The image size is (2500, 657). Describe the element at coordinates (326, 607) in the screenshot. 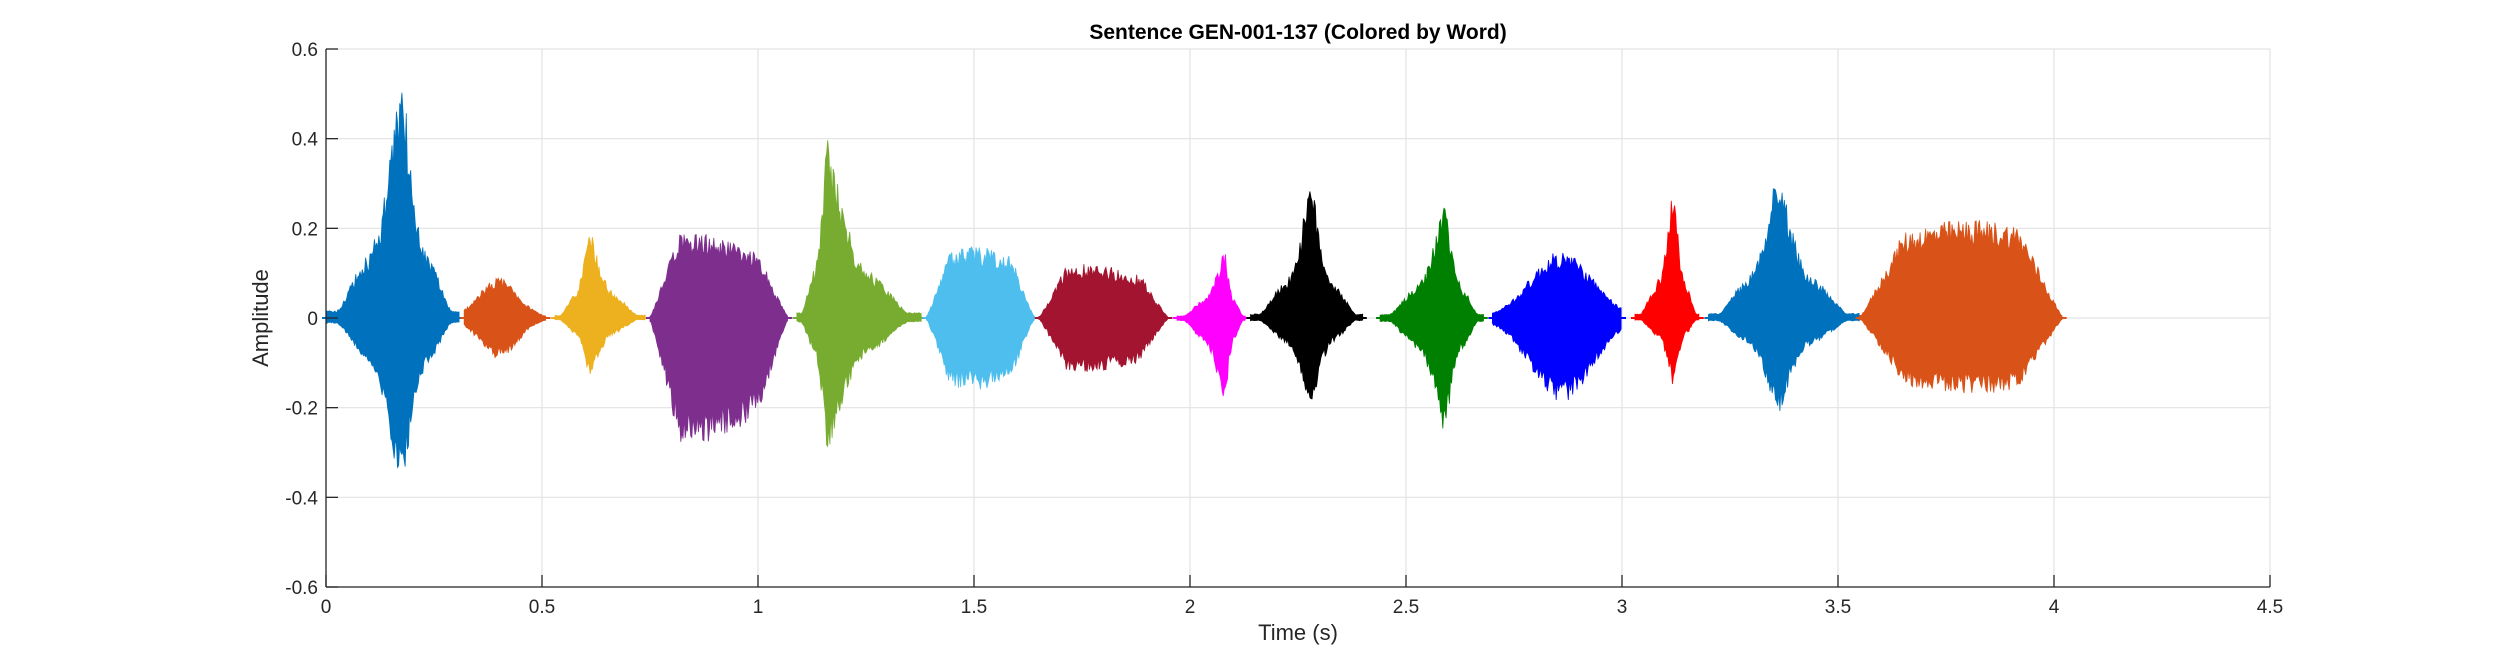

I see `x-tick-label: 0` at that location.